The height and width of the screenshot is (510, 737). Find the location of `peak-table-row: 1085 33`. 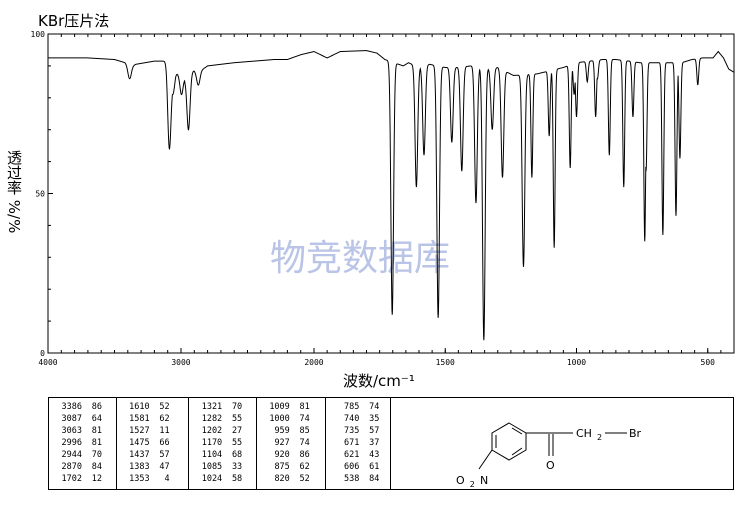

peak-table-row: 1085 33 is located at coordinates (222, 467).